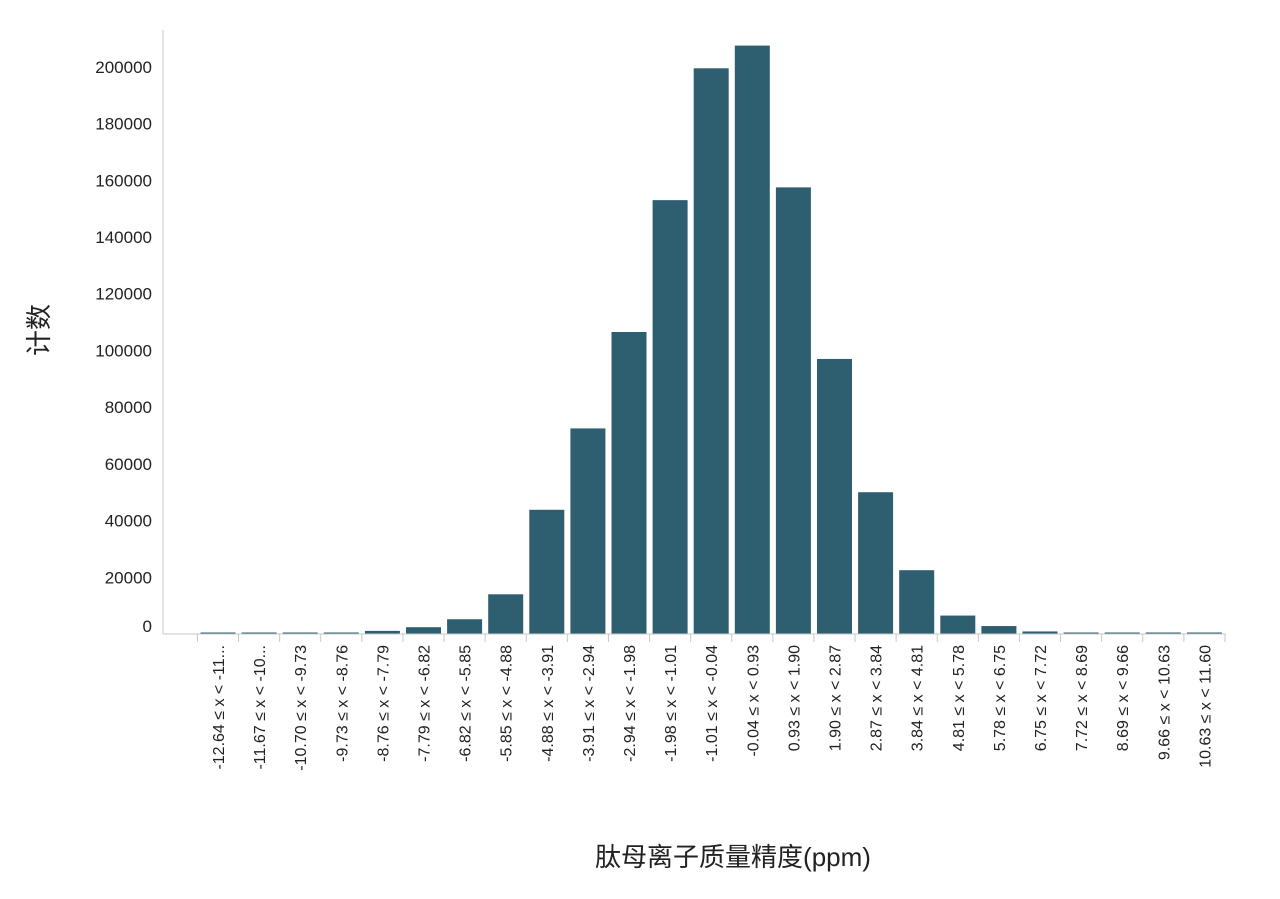 This screenshot has height=899, width=1280. What do you see at coordinates (128, 464) in the screenshot?
I see `y-tick-label: 60000` at bounding box center [128, 464].